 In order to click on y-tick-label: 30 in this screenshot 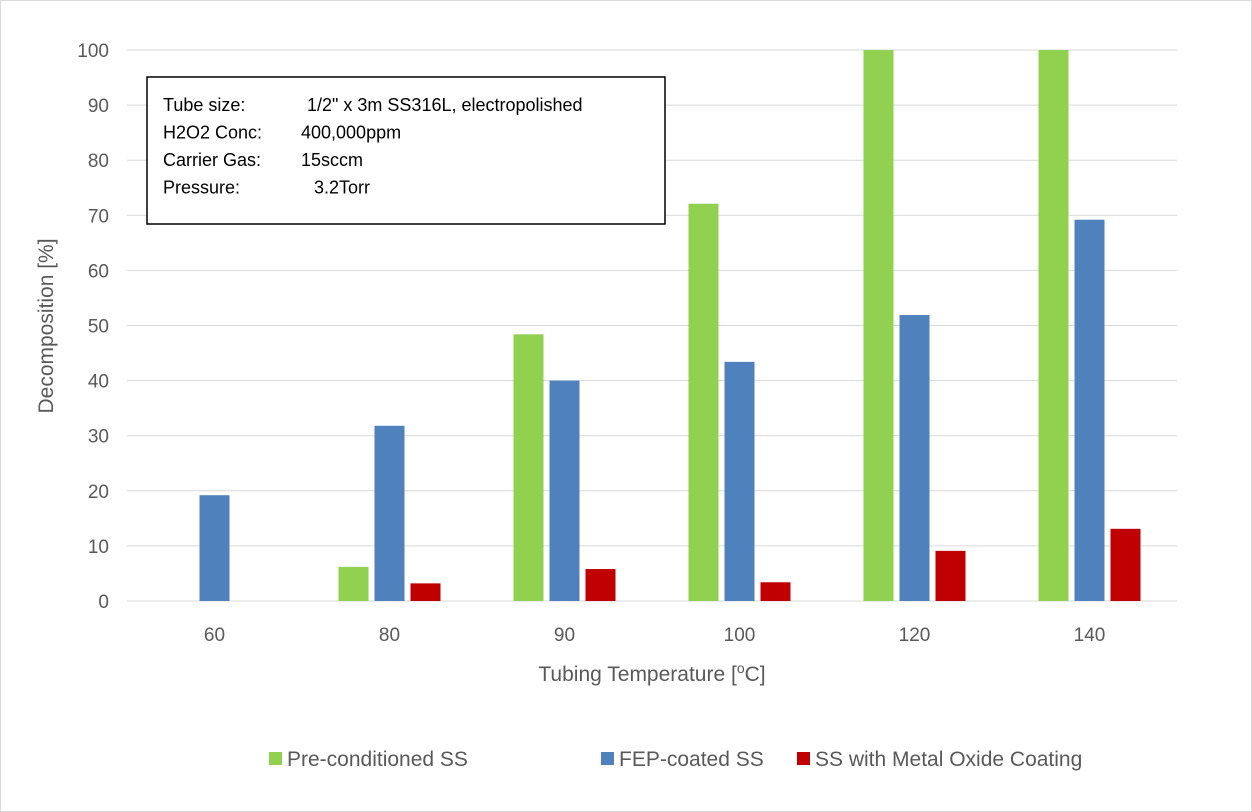, I will do `click(98, 437)`.